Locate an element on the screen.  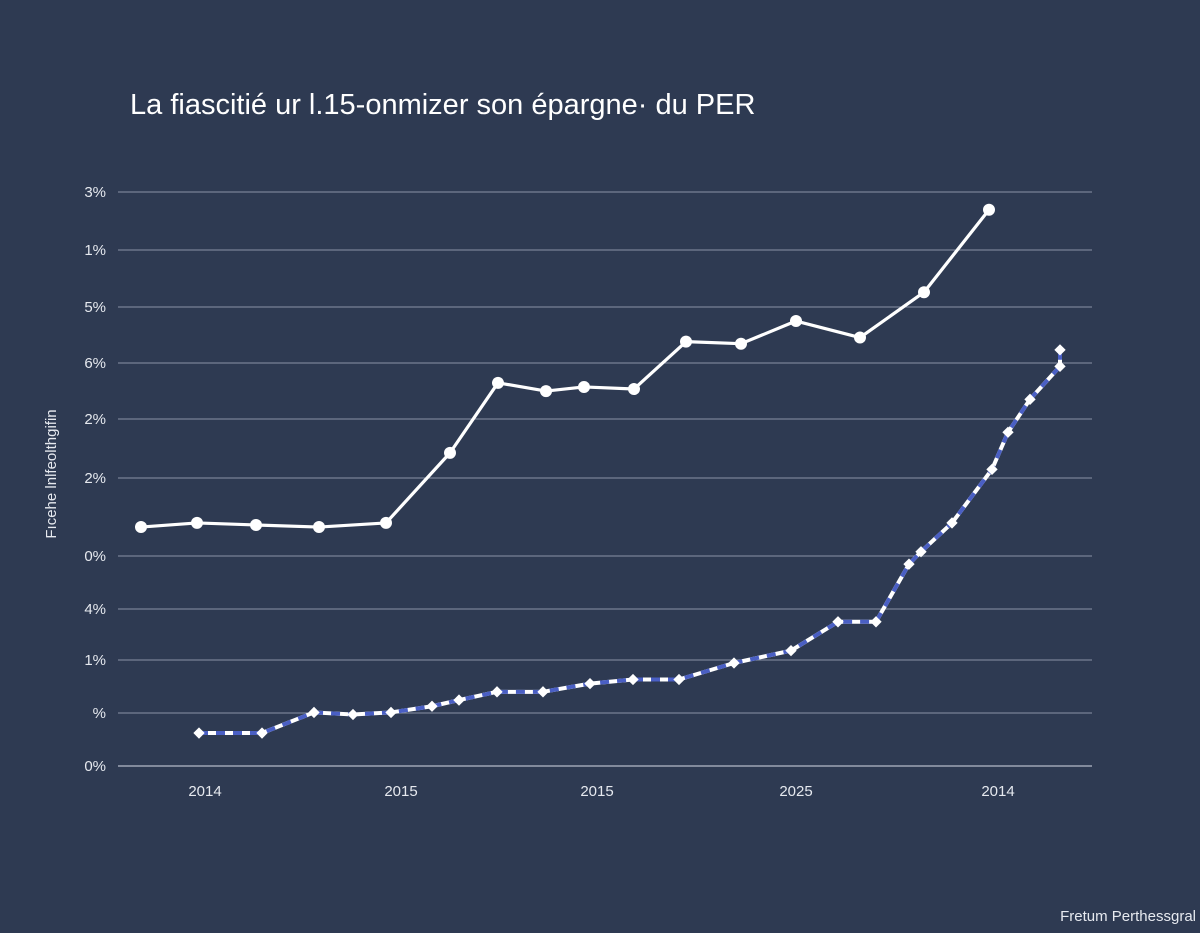
y-tick-label: 3% is located at coordinates (95, 192).